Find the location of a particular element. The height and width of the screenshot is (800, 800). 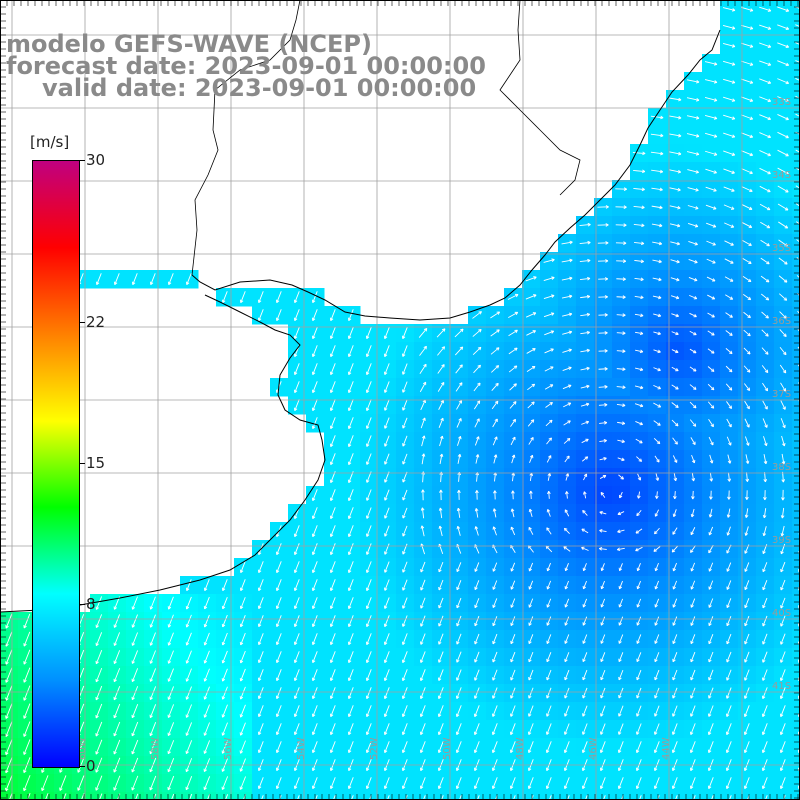

longitude-label: 52W is located at coordinates (374, 748).